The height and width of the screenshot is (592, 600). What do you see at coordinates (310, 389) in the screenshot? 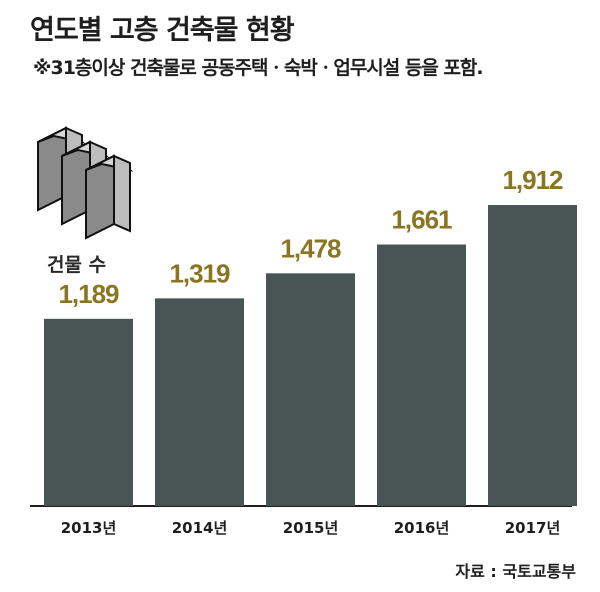
I see `bar-2015년` at bounding box center [310, 389].